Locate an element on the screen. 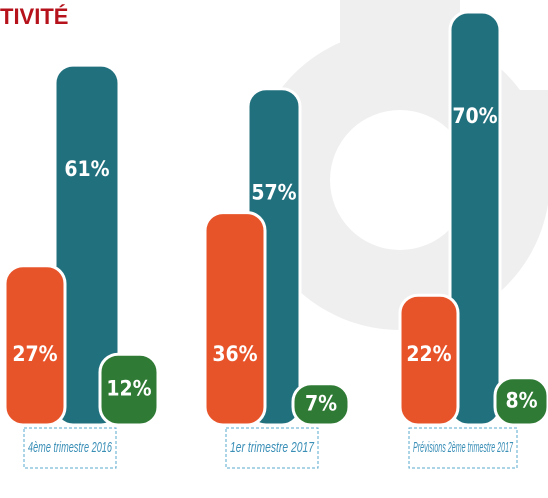  value-label: 36% is located at coordinates (234, 354).